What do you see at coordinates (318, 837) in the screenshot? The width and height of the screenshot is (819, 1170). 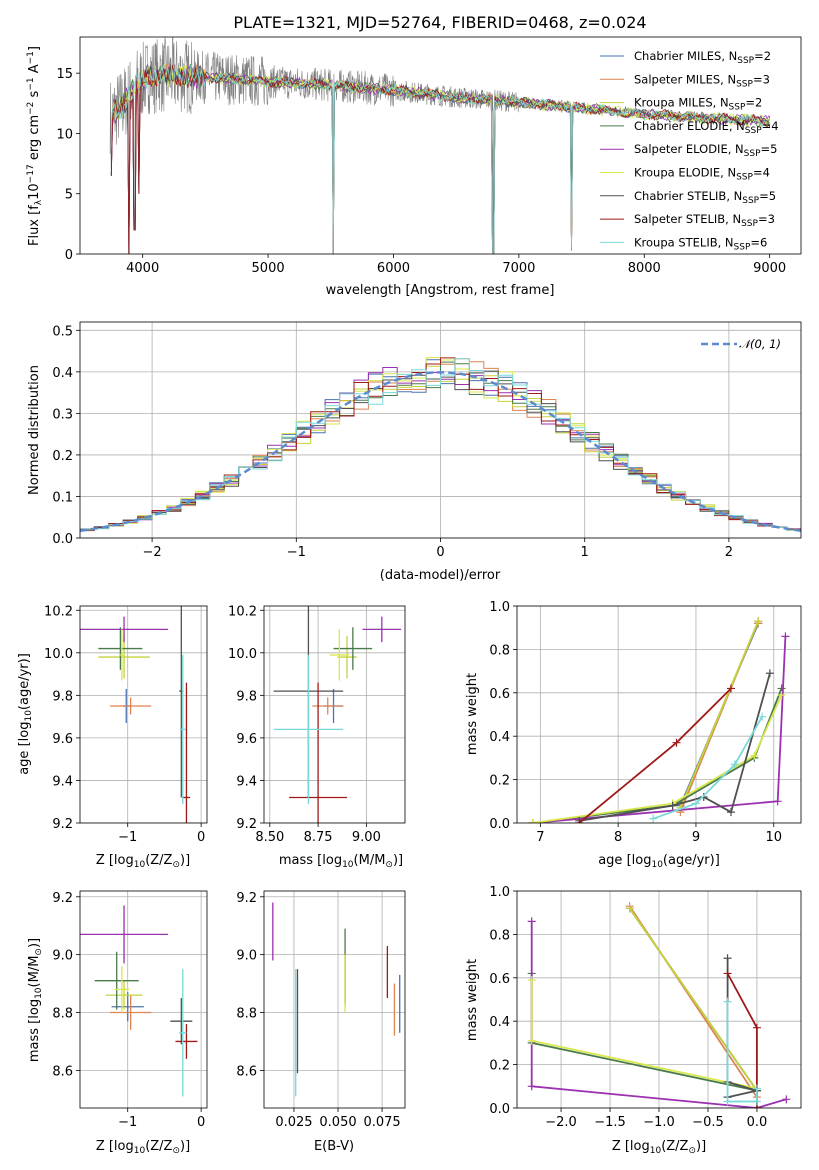 I see `tick-label-x: 8.75` at bounding box center [318, 837].